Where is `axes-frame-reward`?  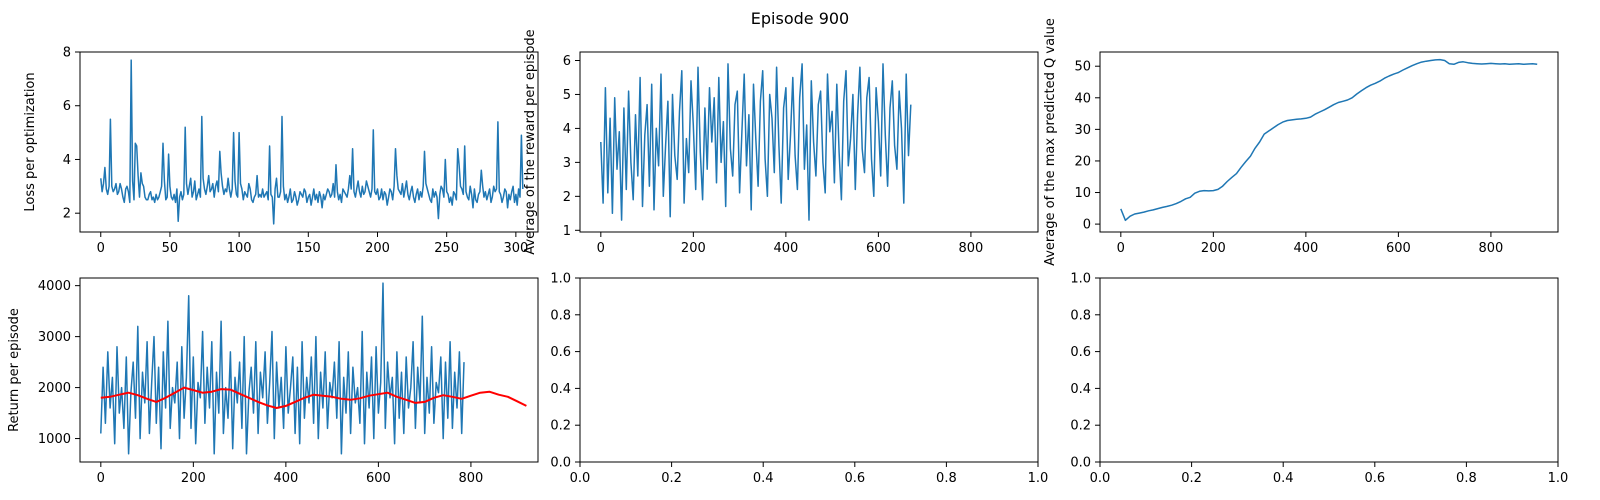
axes-frame-reward is located at coordinates (809, 142).